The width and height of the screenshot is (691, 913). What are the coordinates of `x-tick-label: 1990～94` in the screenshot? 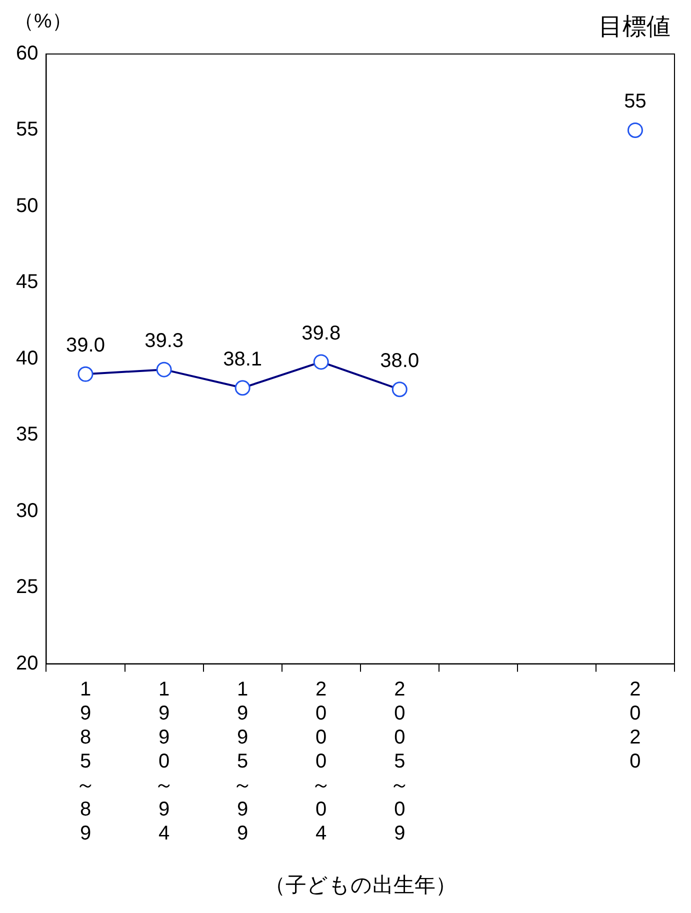 It's located at (164, 761).